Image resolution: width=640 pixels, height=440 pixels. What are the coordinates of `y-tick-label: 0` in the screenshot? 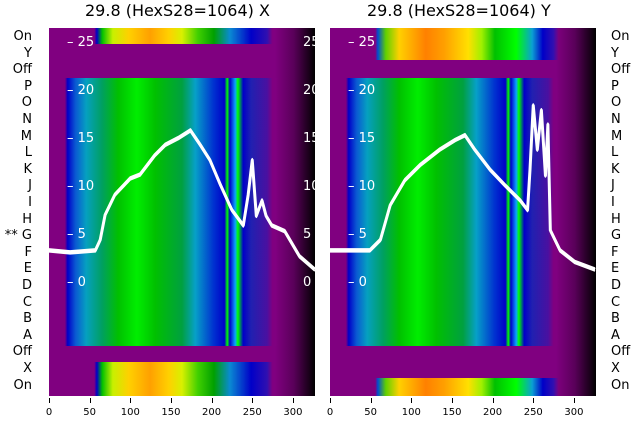 It's located at (307, 282).